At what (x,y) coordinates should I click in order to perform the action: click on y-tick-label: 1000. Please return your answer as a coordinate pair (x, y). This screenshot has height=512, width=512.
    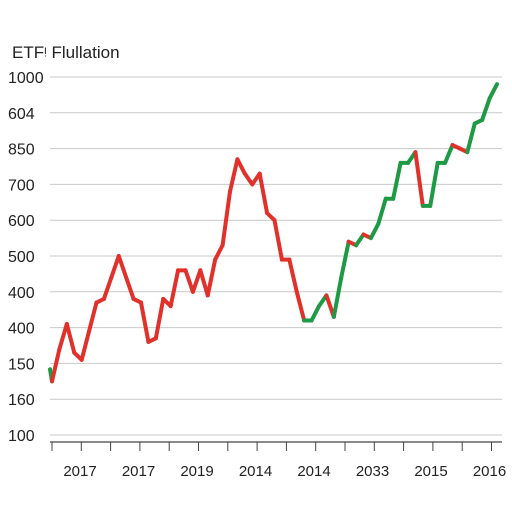
    Looking at the image, I should click on (26, 78).